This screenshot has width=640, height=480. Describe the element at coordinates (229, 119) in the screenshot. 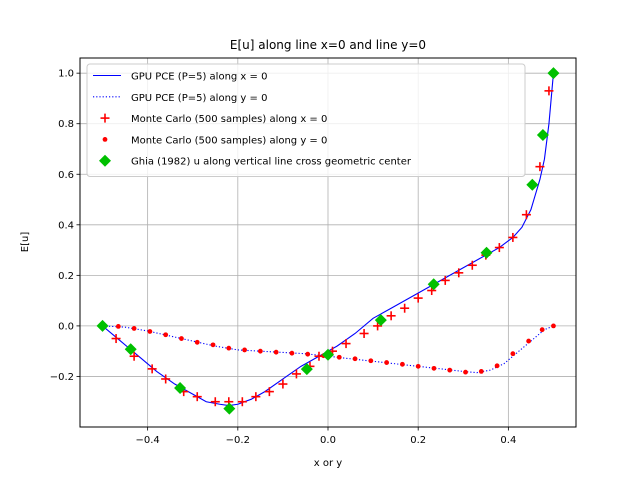

I see `legend-label-2: Monte Carlo (500 samples) along x = 0` at that location.